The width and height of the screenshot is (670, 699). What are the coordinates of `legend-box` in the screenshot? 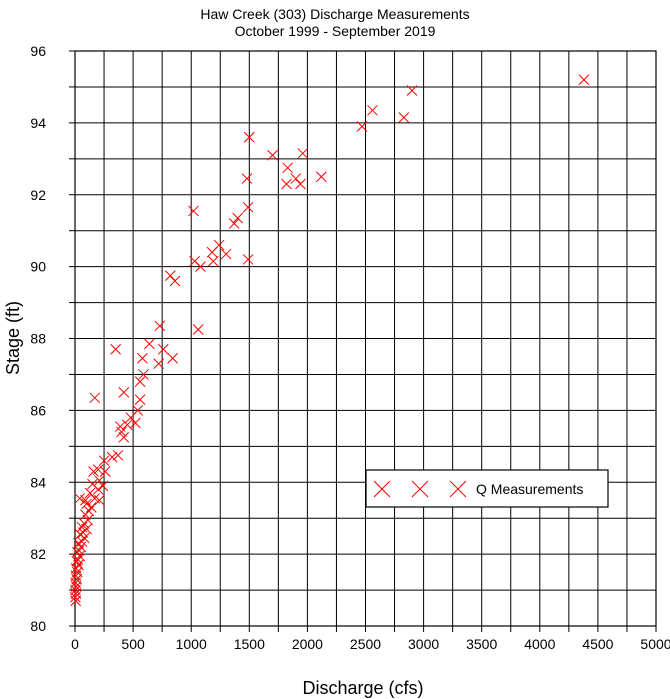 It's located at (487, 488).